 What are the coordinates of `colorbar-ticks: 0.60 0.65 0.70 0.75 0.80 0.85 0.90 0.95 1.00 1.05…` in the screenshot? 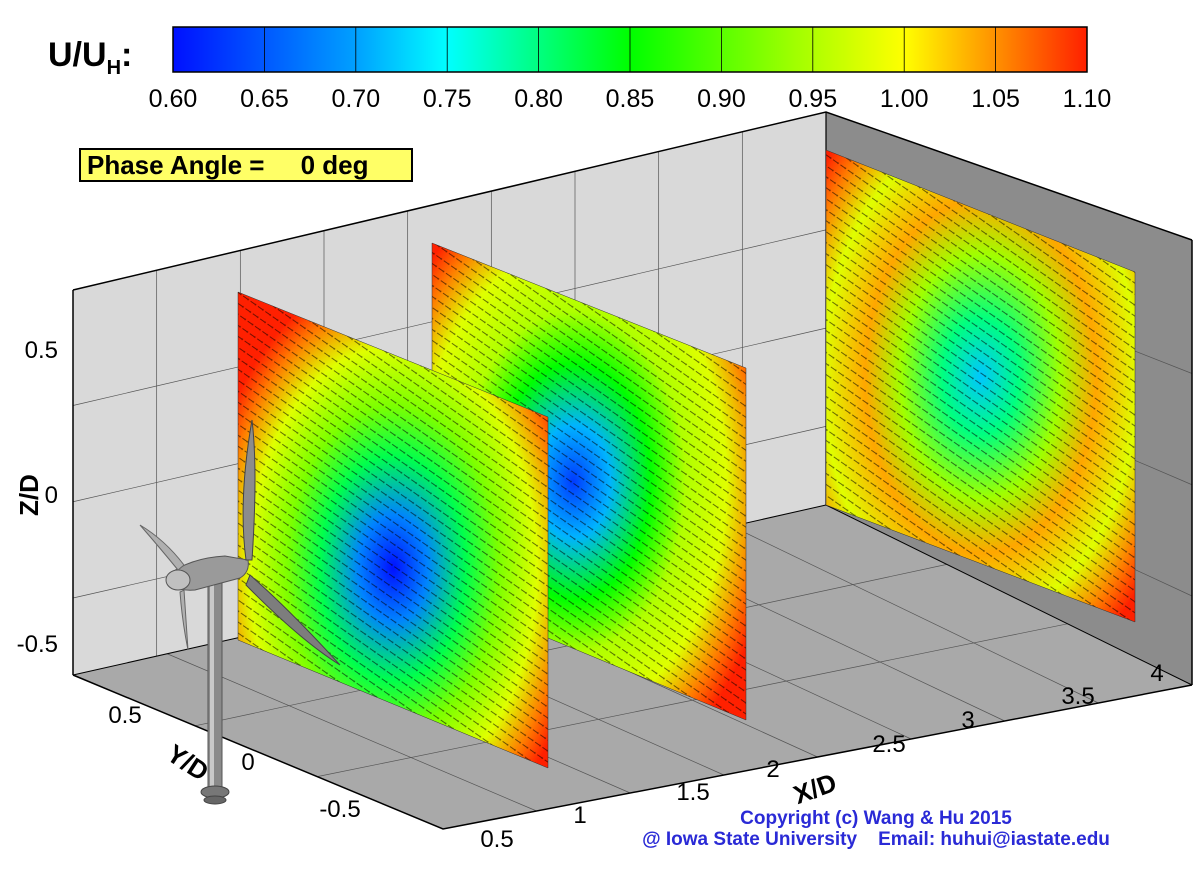 It's located at (630, 70).